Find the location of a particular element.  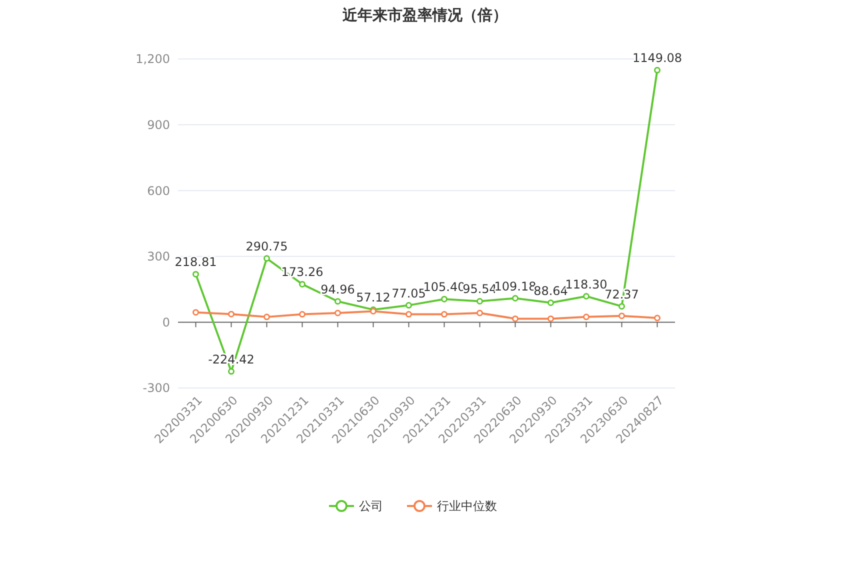

y-tick-label: 0 is located at coordinates (166, 322).